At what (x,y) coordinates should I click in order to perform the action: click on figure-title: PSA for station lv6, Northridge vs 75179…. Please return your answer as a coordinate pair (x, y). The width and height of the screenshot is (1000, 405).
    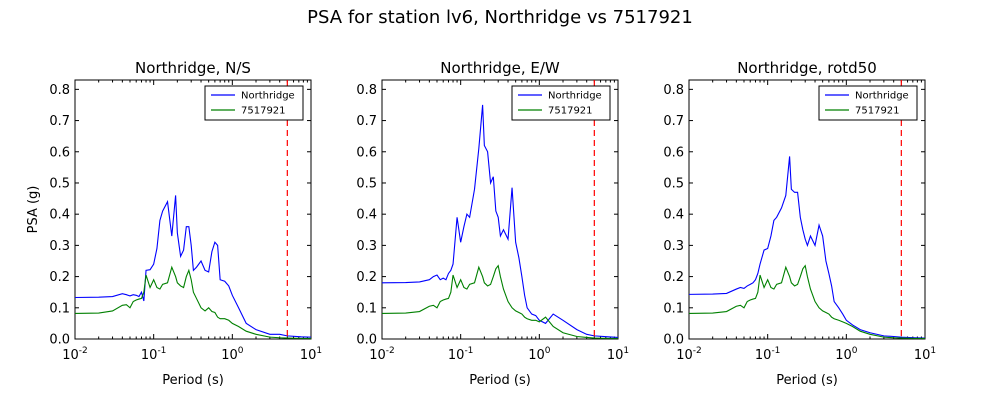
    Looking at the image, I should click on (500, 17).